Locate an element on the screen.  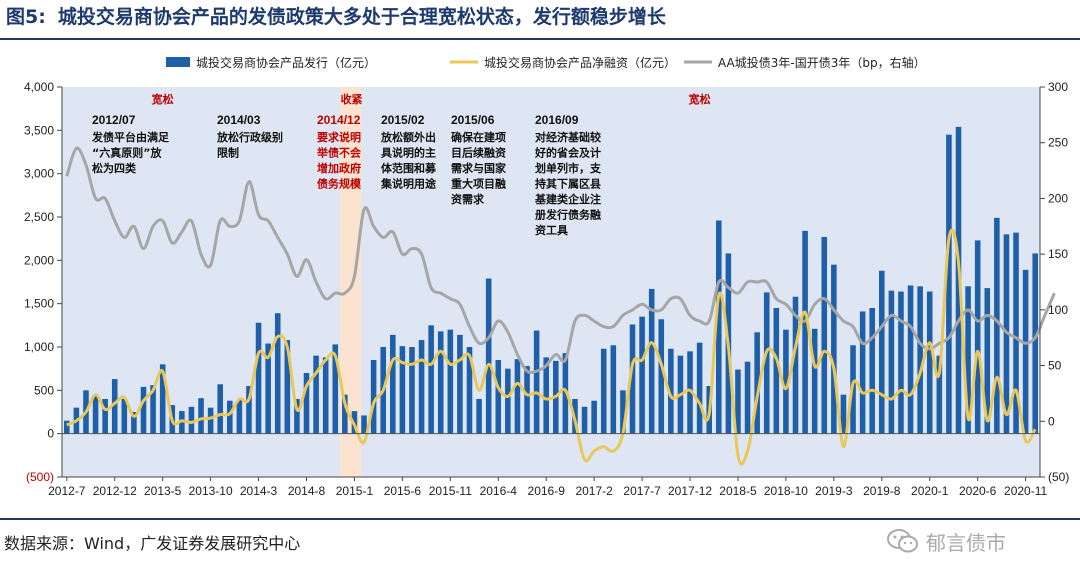
annotation-date: 2012/07 is located at coordinates (114, 120).